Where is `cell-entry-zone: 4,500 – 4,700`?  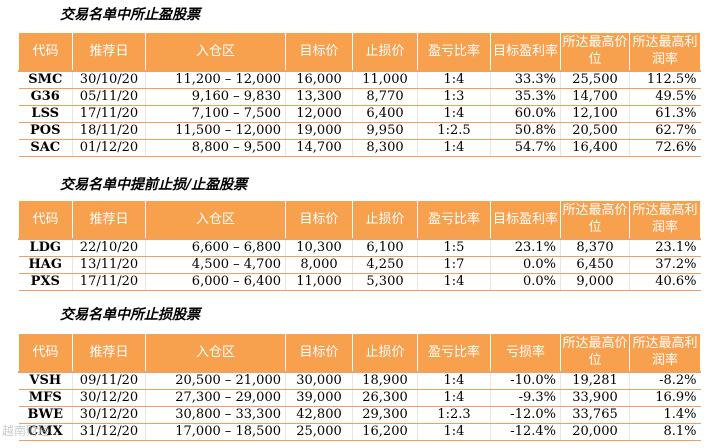 cell-entry-zone: 4,500 – 4,700 is located at coordinates (215, 265).